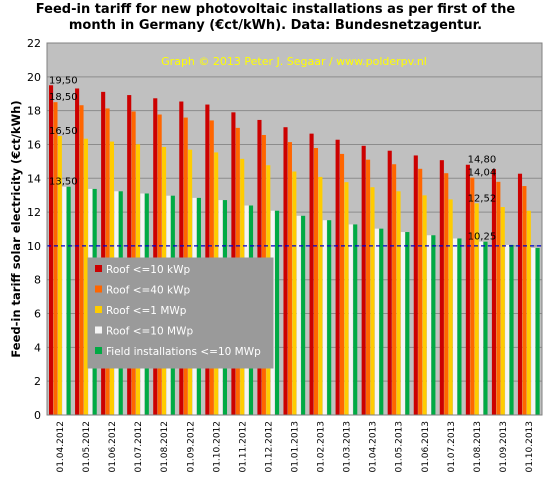 Image resolution: width=551 pixels, height=481 pixels. I want to click on y-tick-label: 4, so click(37, 347).